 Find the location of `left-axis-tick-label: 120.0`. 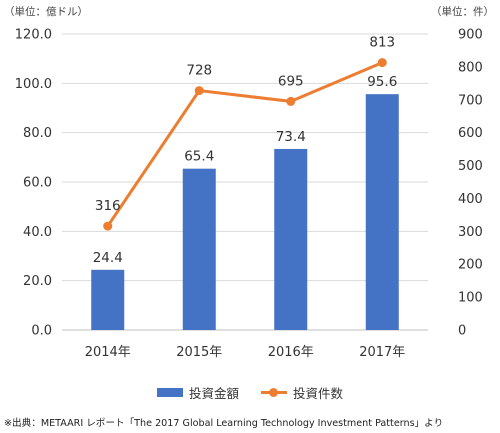

left-axis-tick-label: 120.0 is located at coordinates (33, 35).